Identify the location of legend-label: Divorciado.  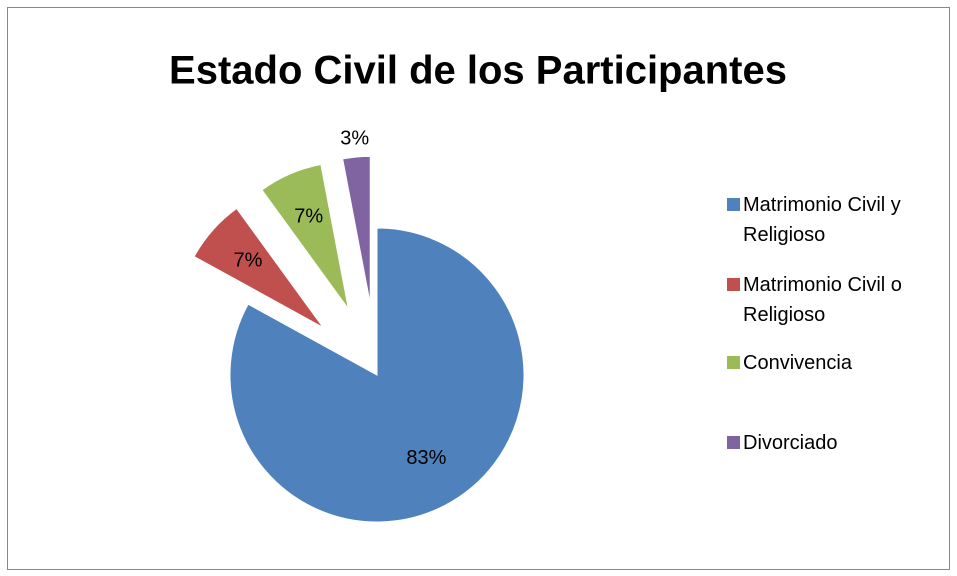
(790, 443).